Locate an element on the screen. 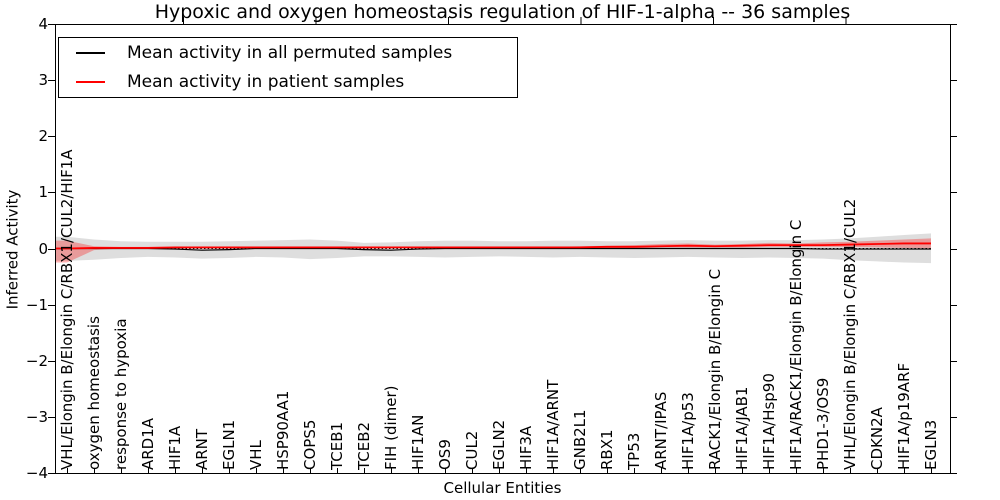  x-tick-label: COPS5 is located at coordinates (310, 444).